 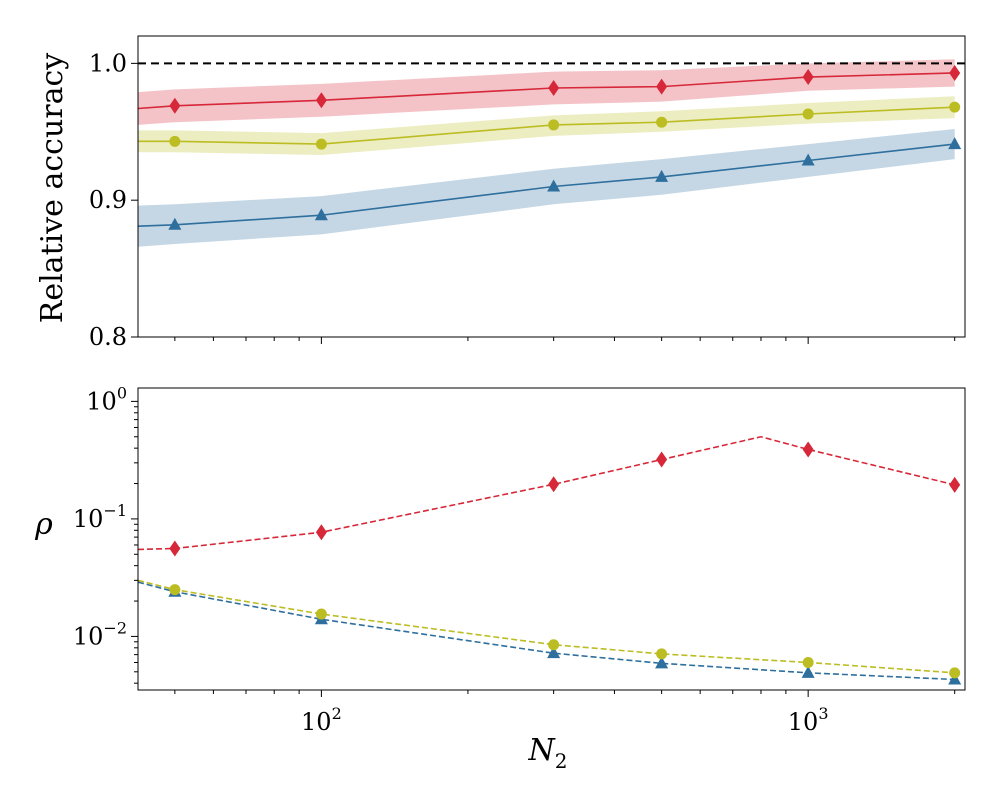 I want to click on top-y-tick-label: 0.8, so click(x=108, y=337).